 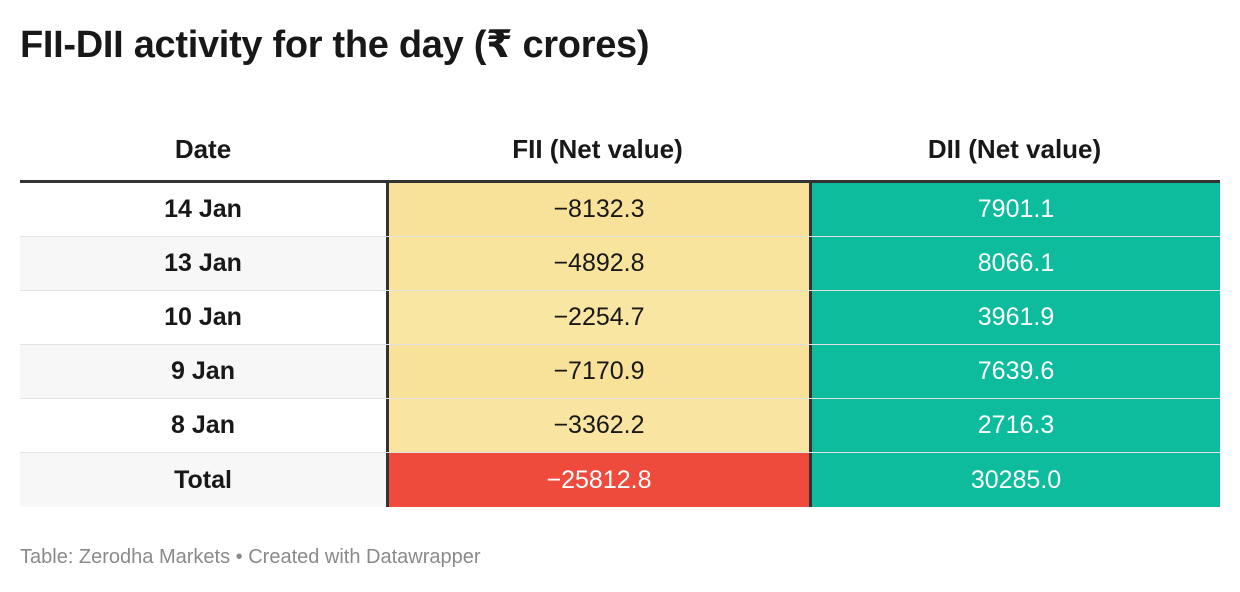 What do you see at coordinates (597, 425) in the screenshot?
I see `fii-value-cell: −3362.2` at bounding box center [597, 425].